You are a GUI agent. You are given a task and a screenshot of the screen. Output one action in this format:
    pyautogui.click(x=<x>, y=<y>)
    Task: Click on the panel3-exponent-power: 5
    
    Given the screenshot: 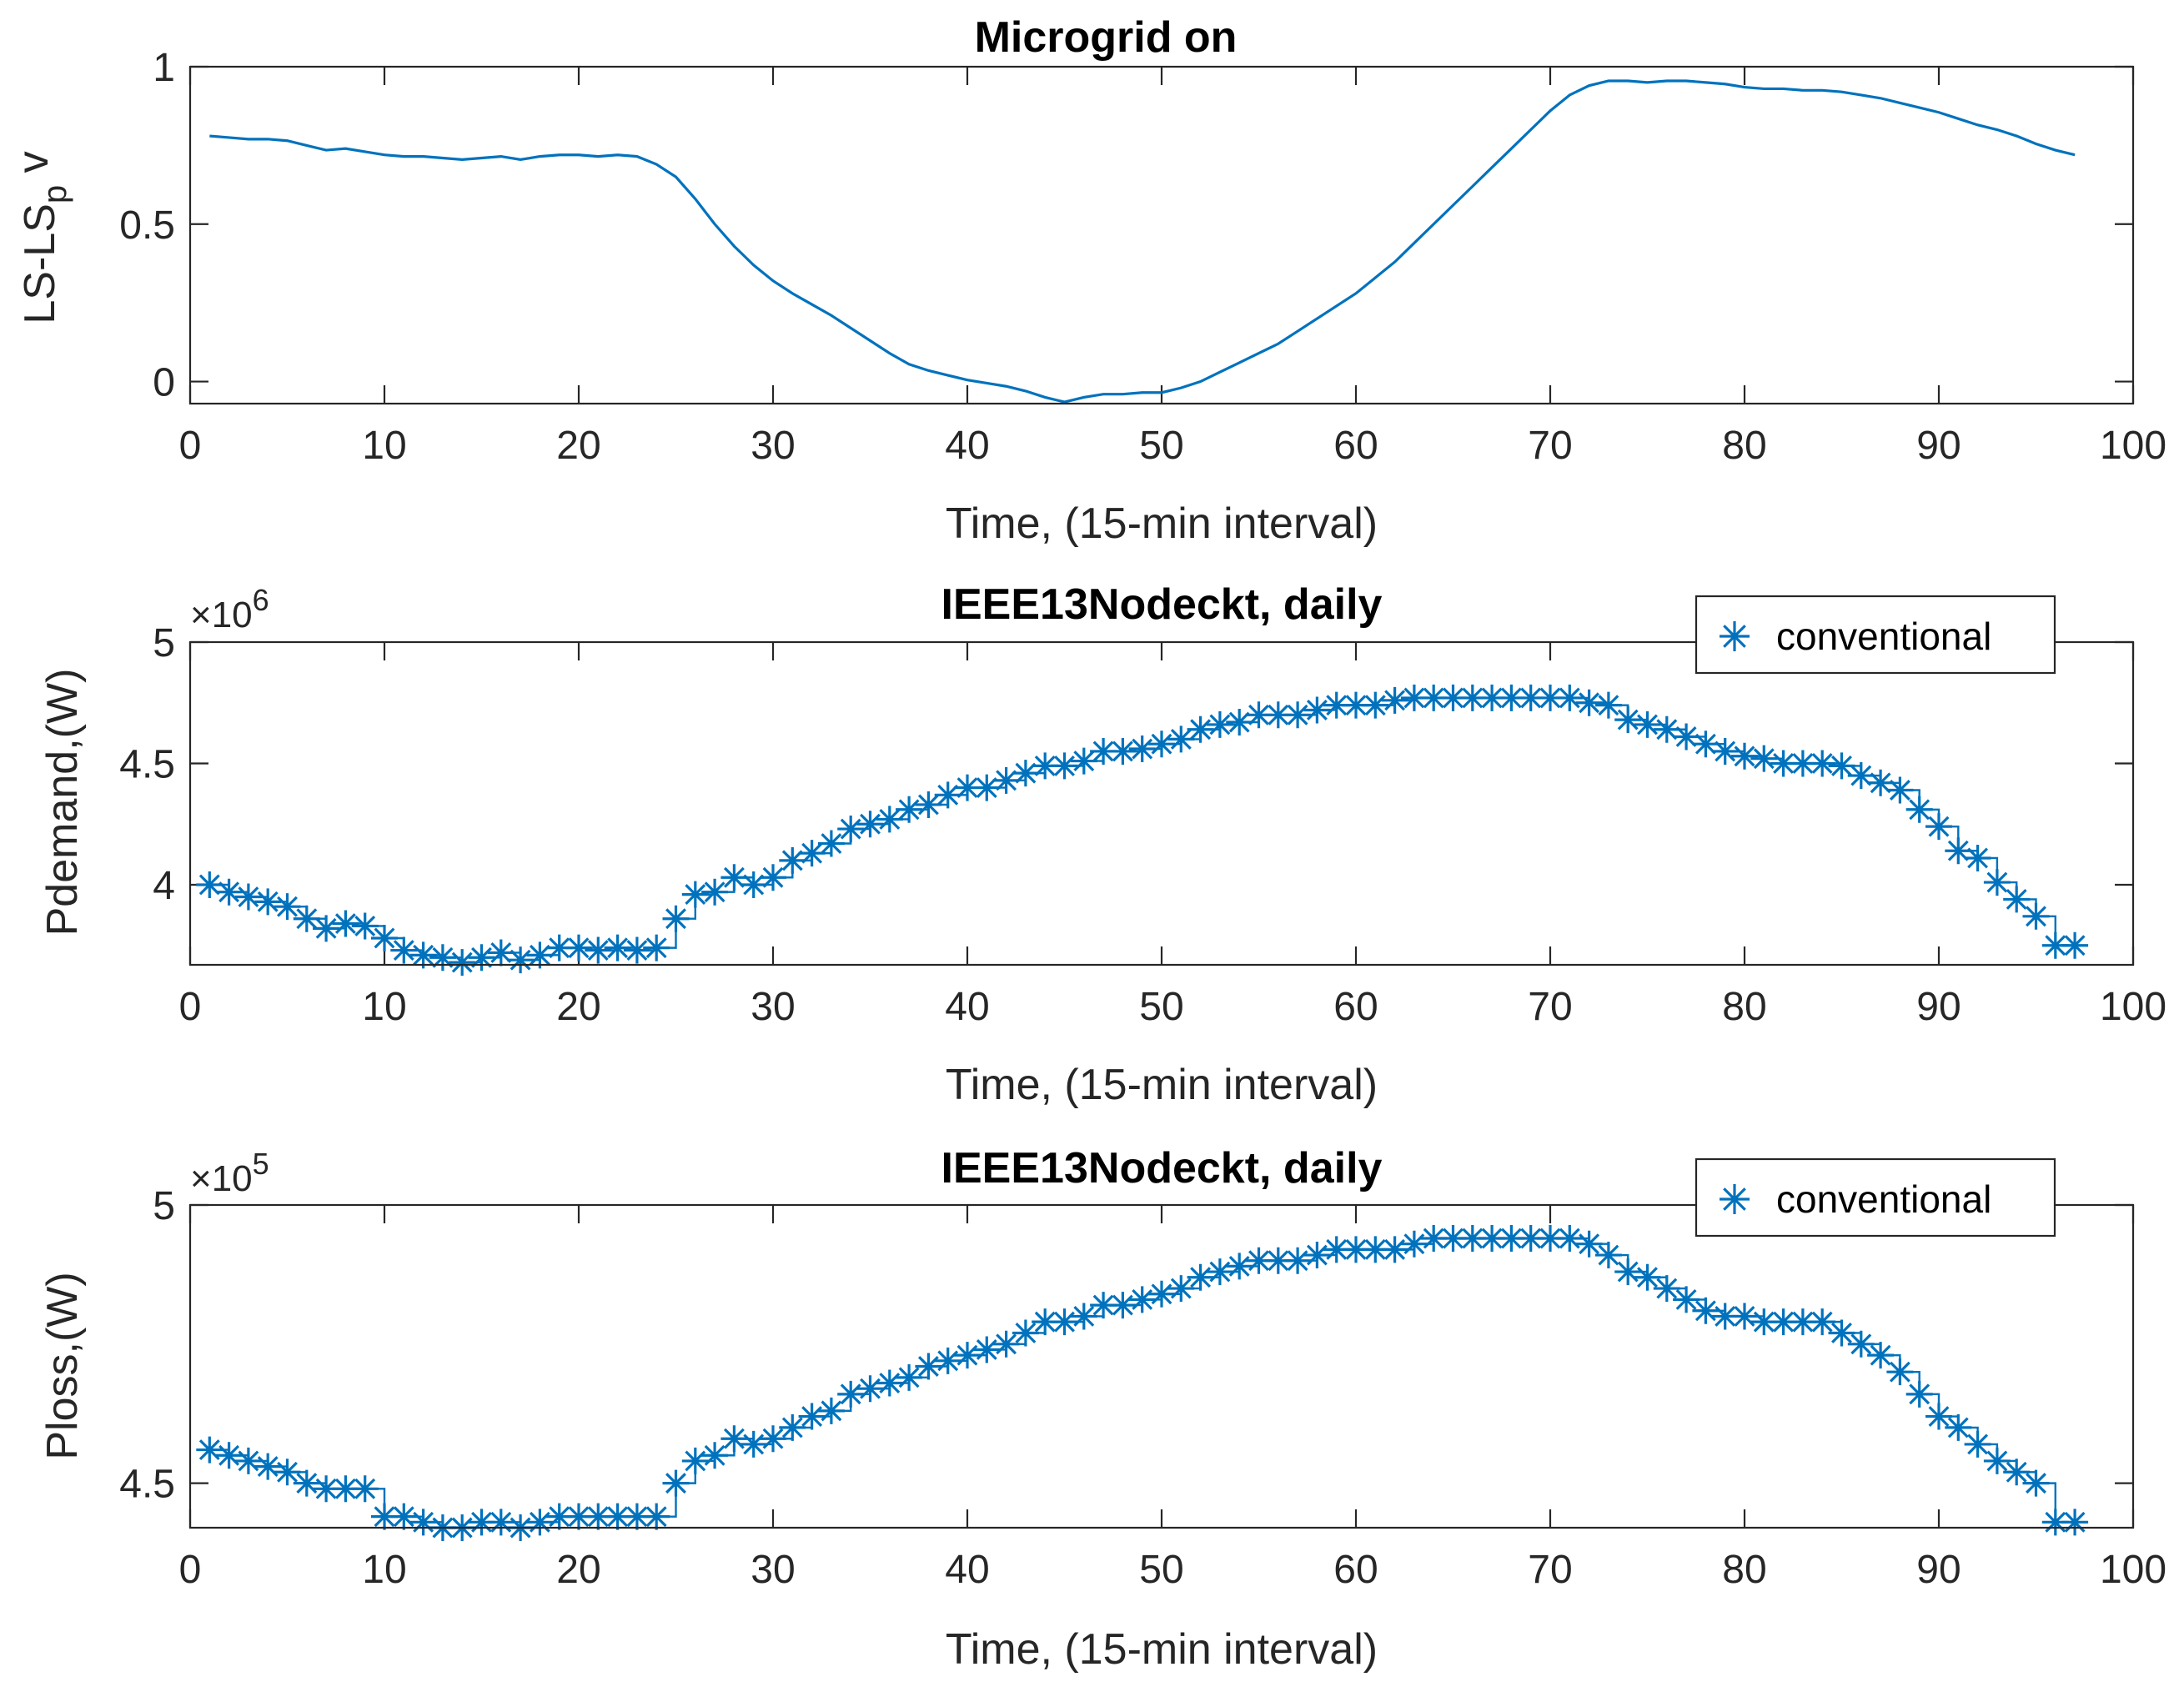 What is the action you would take?
    pyautogui.click(x=261, y=1164)
    